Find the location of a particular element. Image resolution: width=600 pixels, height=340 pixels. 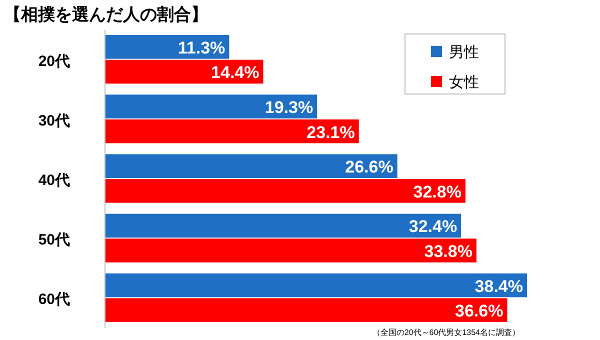

legend-label: 女性 is located at coordinates (464, 82).